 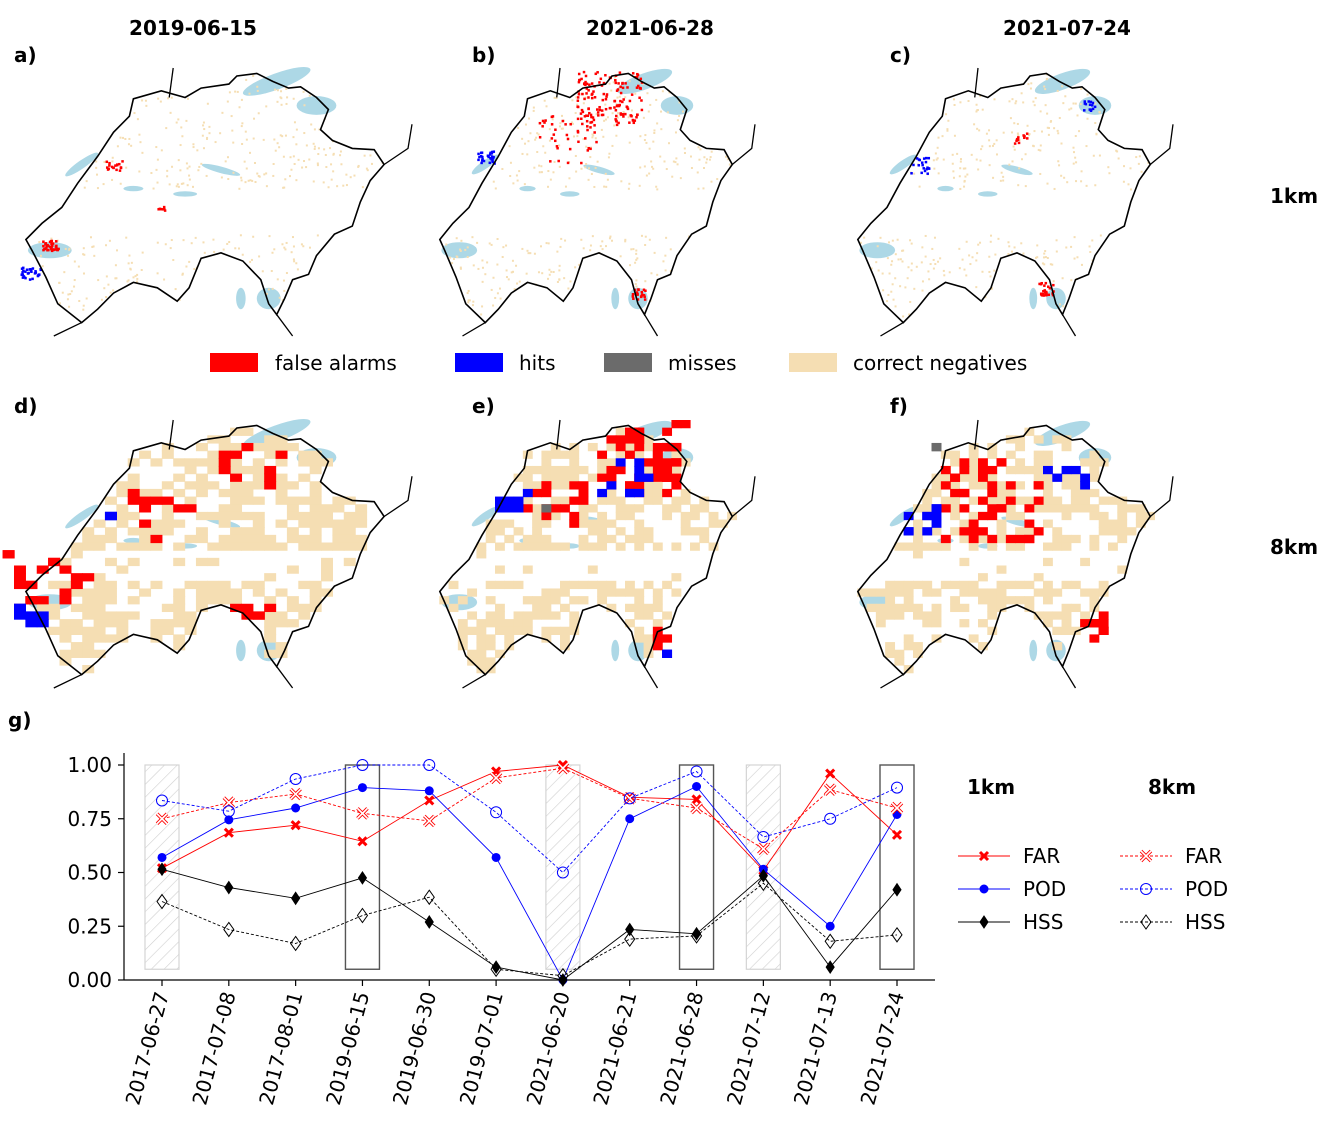 What do you see at coordinates (1146, 922) in the screenshot?
I see `legend-marker` at bounding box center [1146, 922].